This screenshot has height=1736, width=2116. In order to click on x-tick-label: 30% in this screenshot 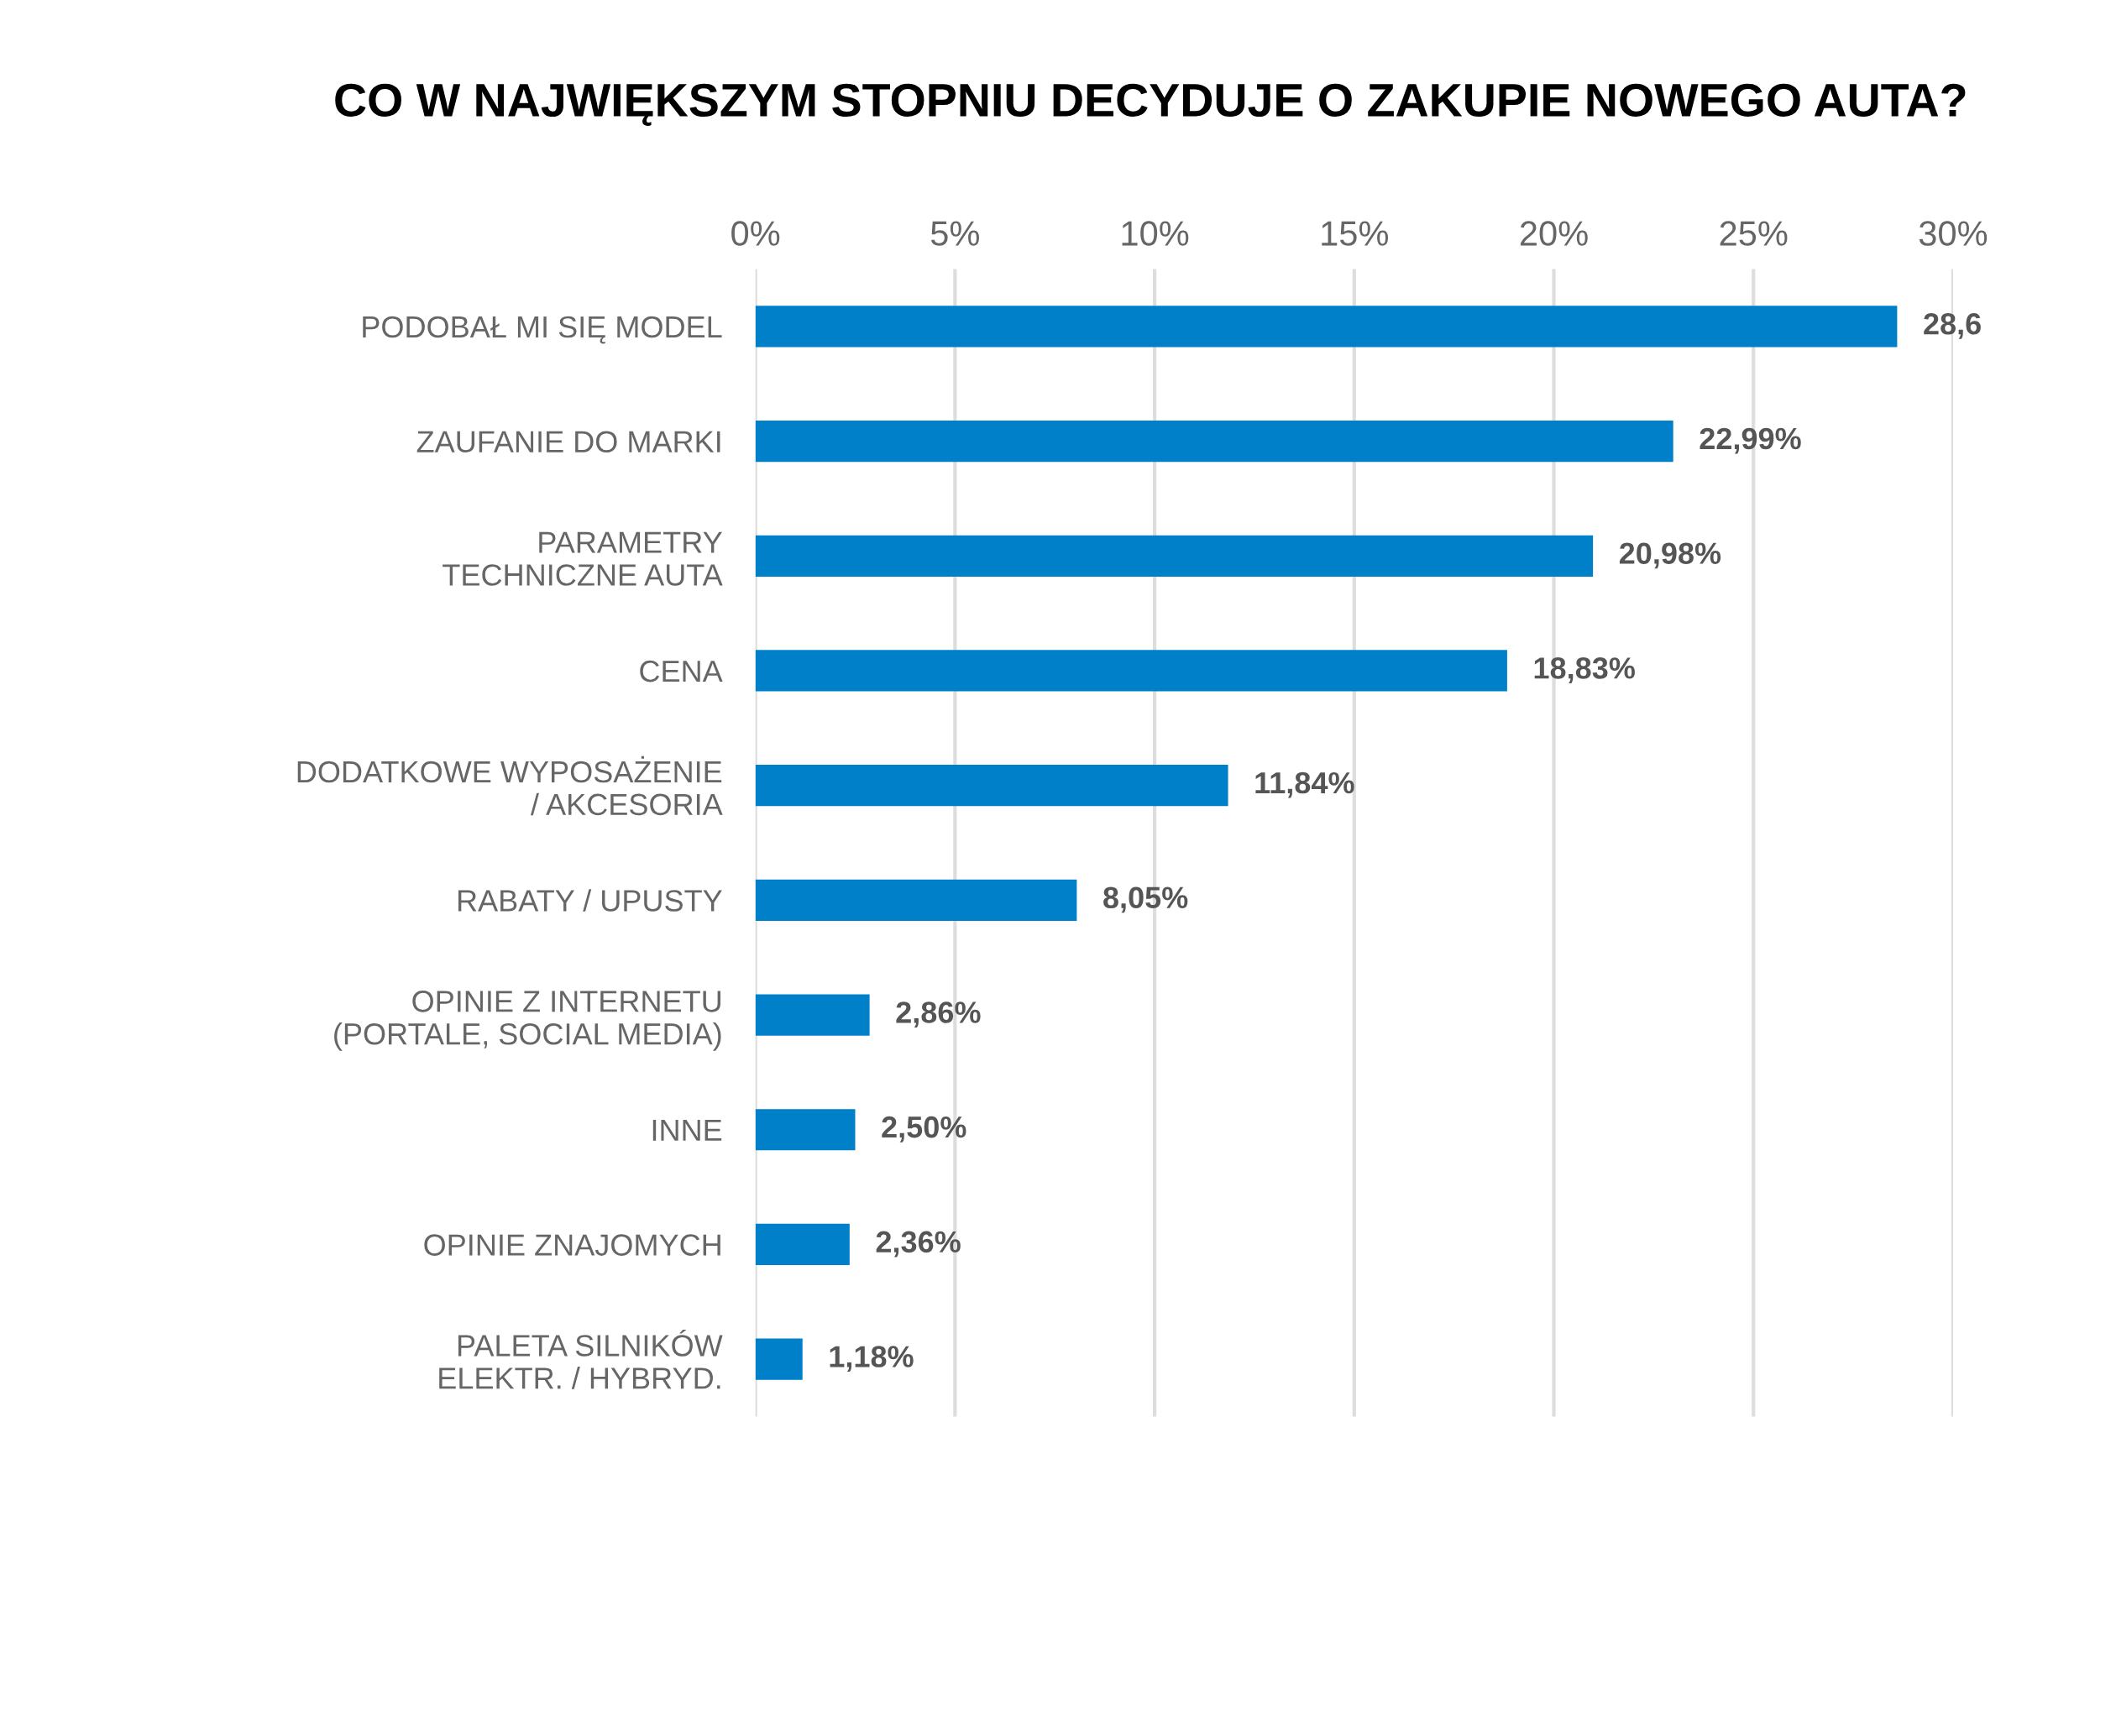, I will do `click(1953, 233)`.